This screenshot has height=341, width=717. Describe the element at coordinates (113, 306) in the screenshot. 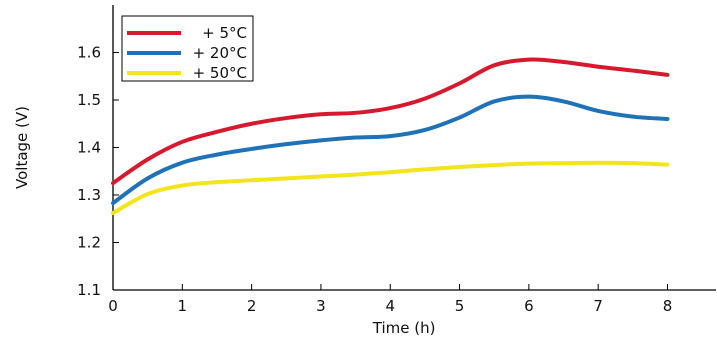

I see `x-tick-label: 0` at that location.